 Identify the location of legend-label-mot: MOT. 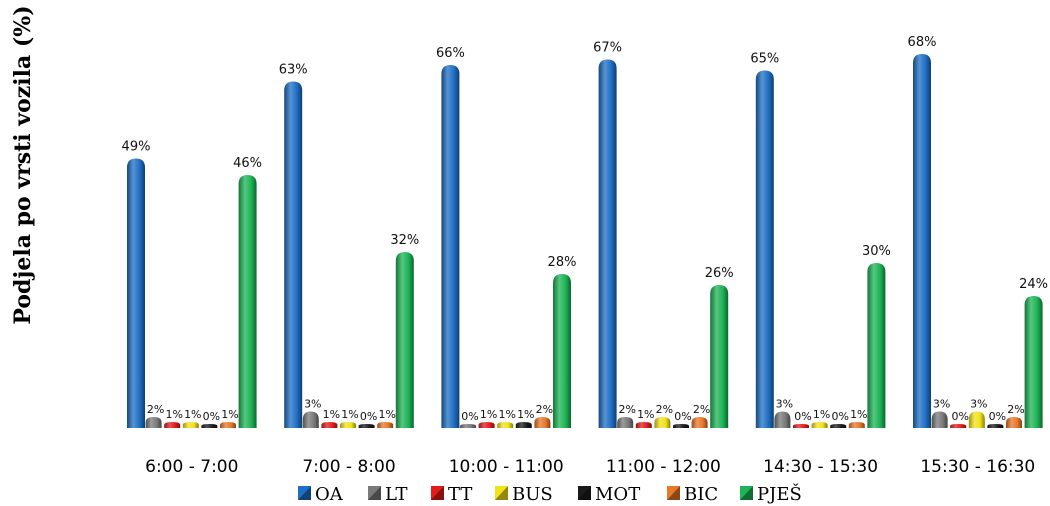
(617, 494).